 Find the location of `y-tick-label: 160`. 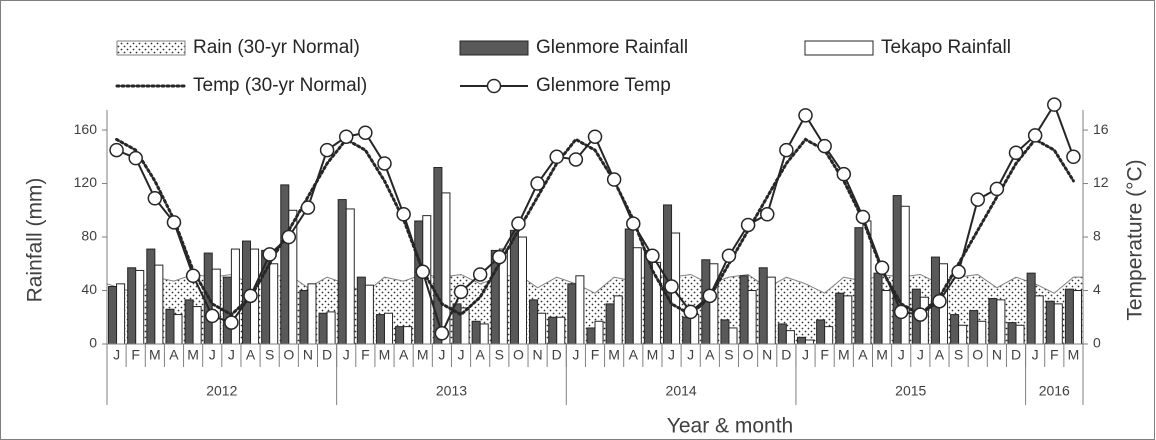

y-tick-label: 160 is located at coordinates (86, 129).